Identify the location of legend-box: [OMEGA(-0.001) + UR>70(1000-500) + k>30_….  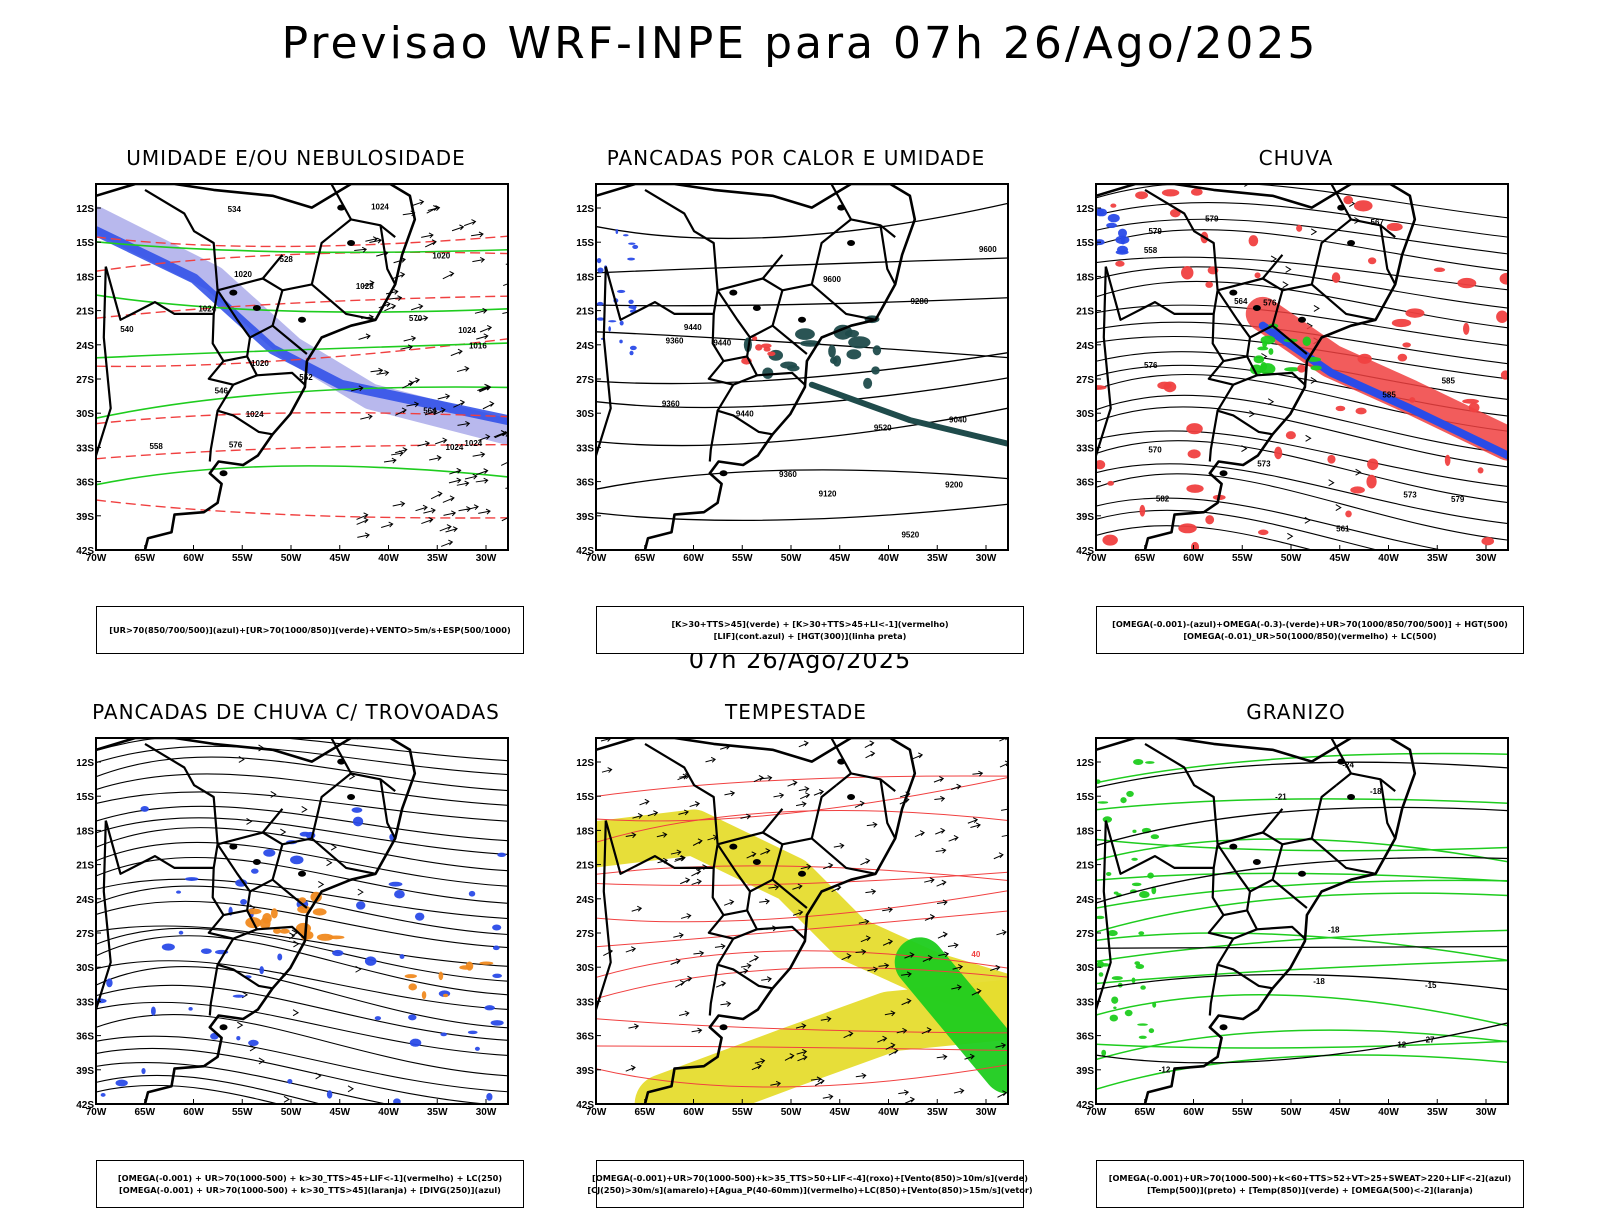
(310, 1184).